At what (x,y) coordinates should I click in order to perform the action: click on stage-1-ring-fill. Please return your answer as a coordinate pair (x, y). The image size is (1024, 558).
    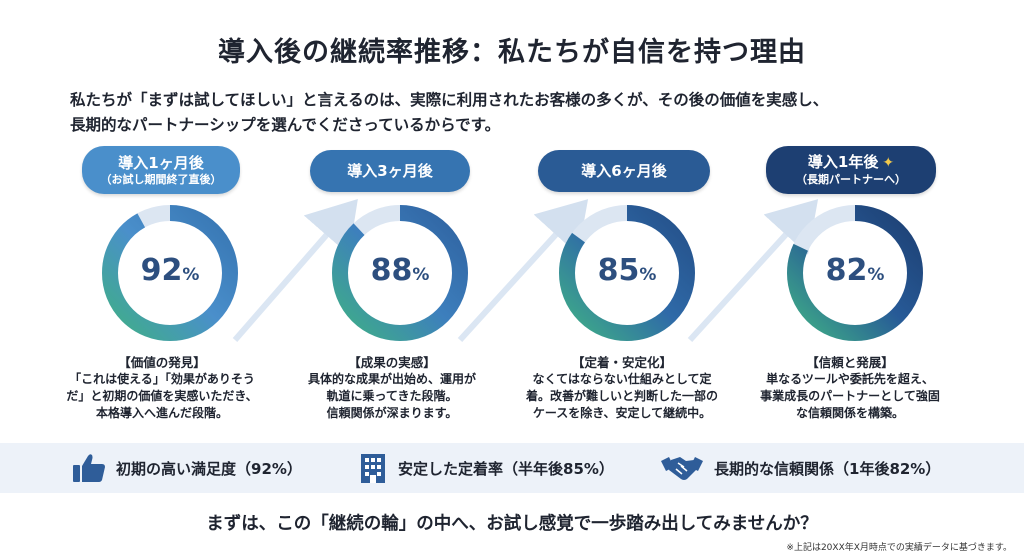
    Looking at the image, I should click on (170, 273).